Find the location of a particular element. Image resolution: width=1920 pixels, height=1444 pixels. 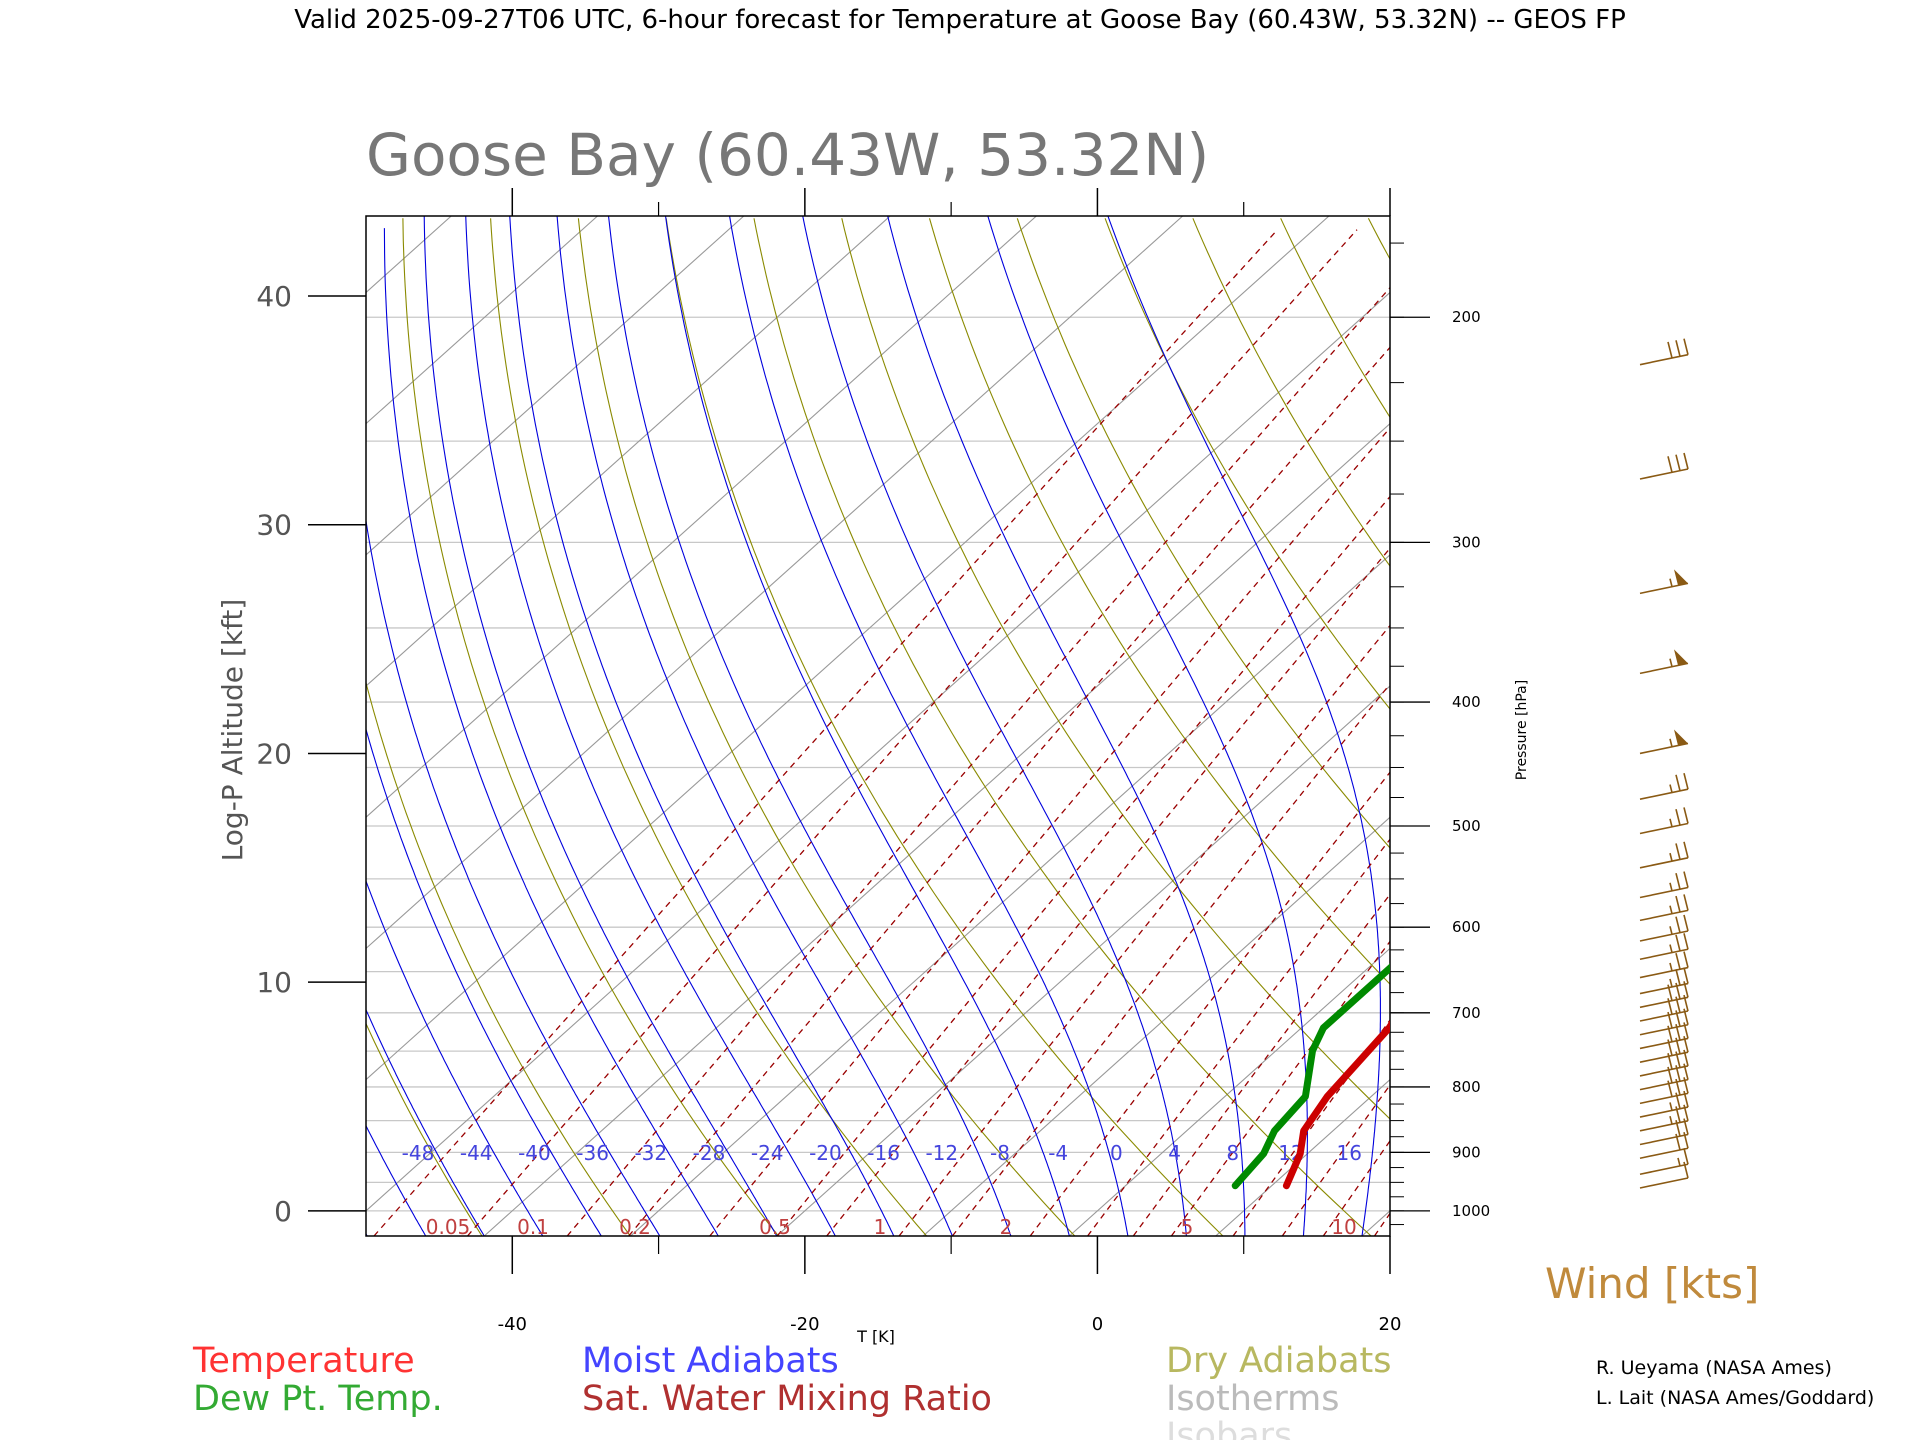

moist-adiabat-label: -20 is located at coordinates (825, 1153).